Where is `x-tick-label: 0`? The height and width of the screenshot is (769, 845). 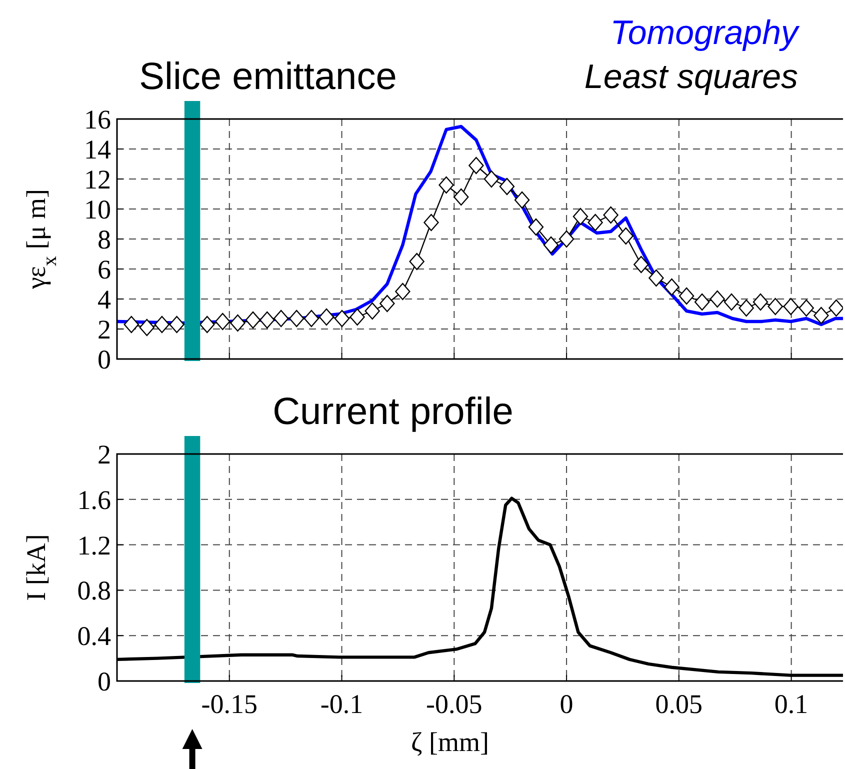 x-tick-label: 0 is located at coordinates (567, 704).